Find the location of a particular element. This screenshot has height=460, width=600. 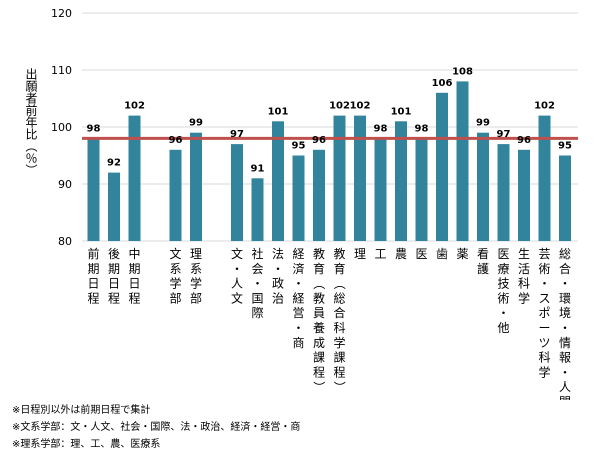

svg-text: 営 is located at coordinates (298, 313).